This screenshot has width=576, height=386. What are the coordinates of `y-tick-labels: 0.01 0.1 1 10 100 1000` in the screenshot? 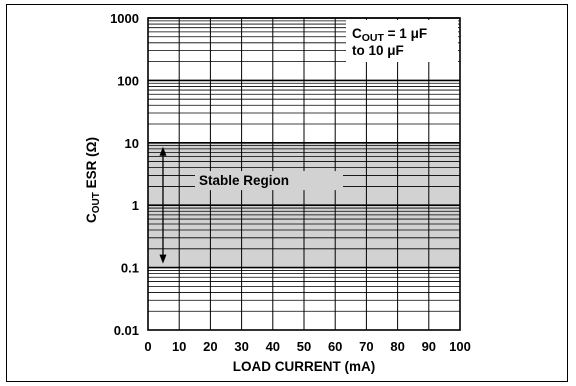 It's located at (124, 174).